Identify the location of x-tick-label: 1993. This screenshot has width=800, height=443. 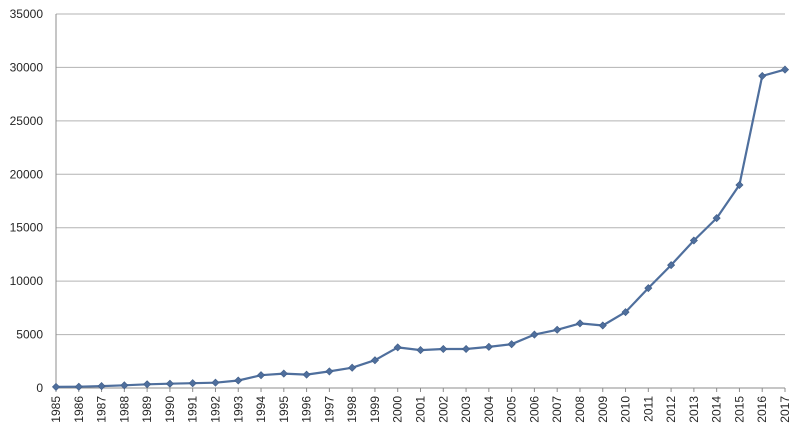
(238, 409).